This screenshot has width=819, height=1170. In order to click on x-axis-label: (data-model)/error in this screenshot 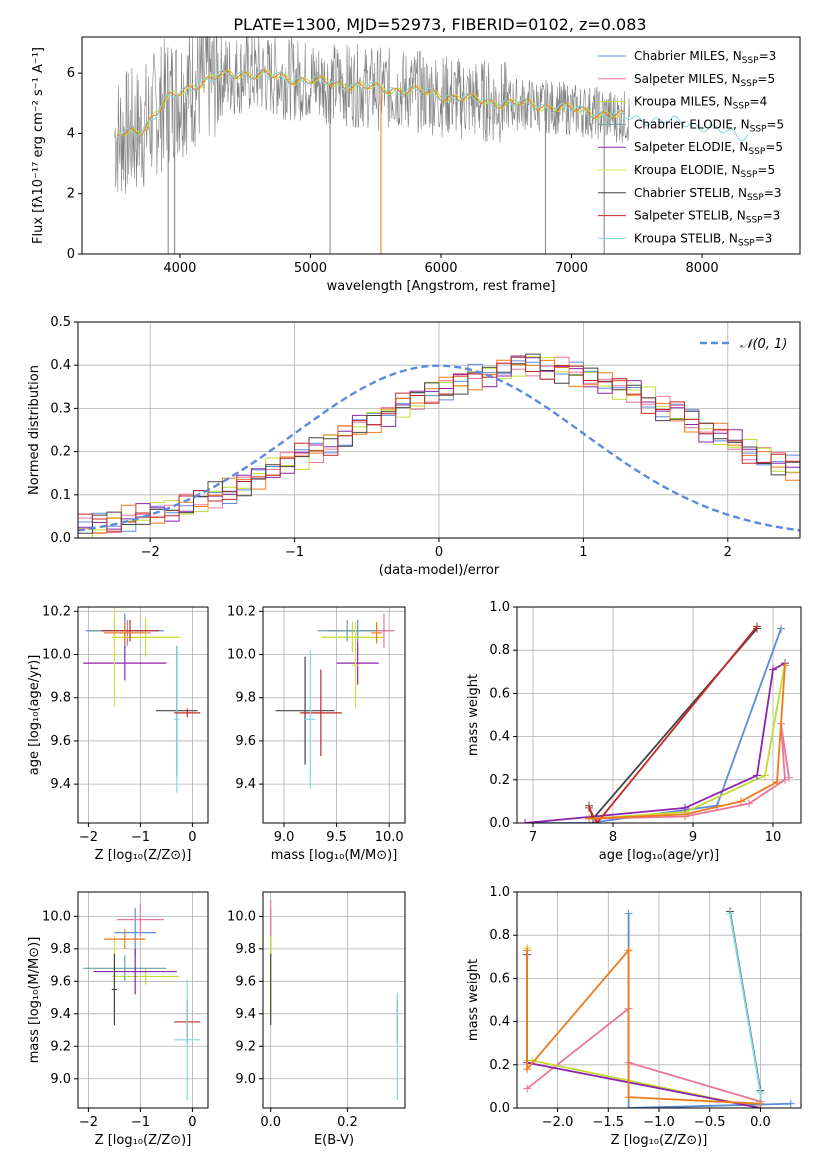, I will do `click(439, 570)`.